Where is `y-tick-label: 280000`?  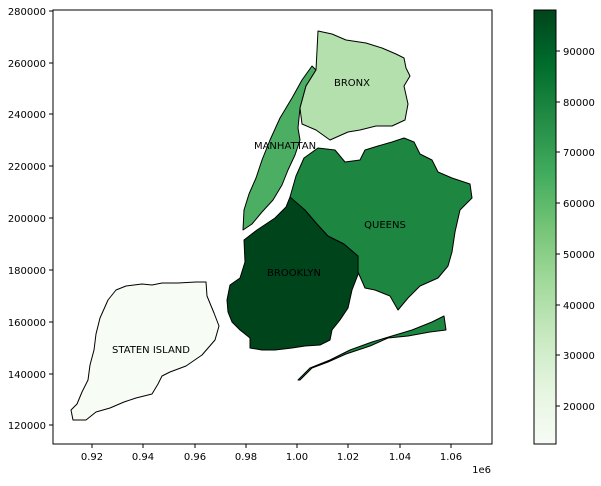 y-tick-label: 280000 is located at coordinates (27, 12).